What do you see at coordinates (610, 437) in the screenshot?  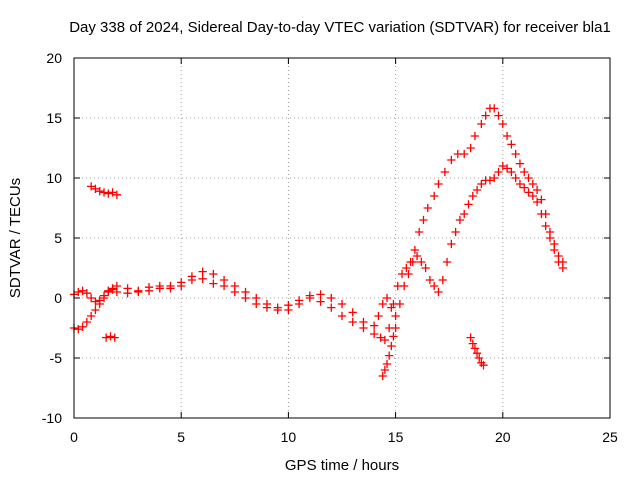 I see `x-tick-label: 25` at bounding box center [610, 437].